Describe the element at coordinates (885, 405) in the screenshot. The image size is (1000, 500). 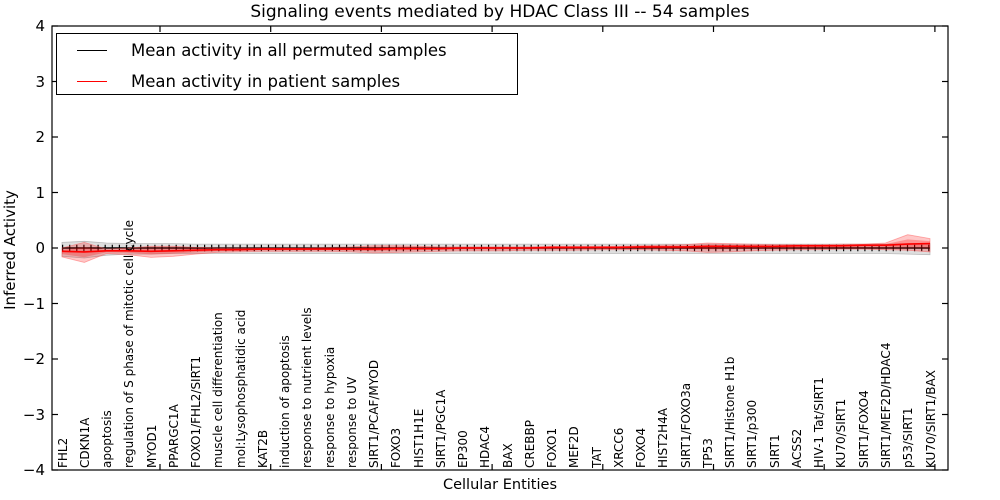
I see `x-tick-label: SIRT1/MEF2D/HDAC4` at that location.